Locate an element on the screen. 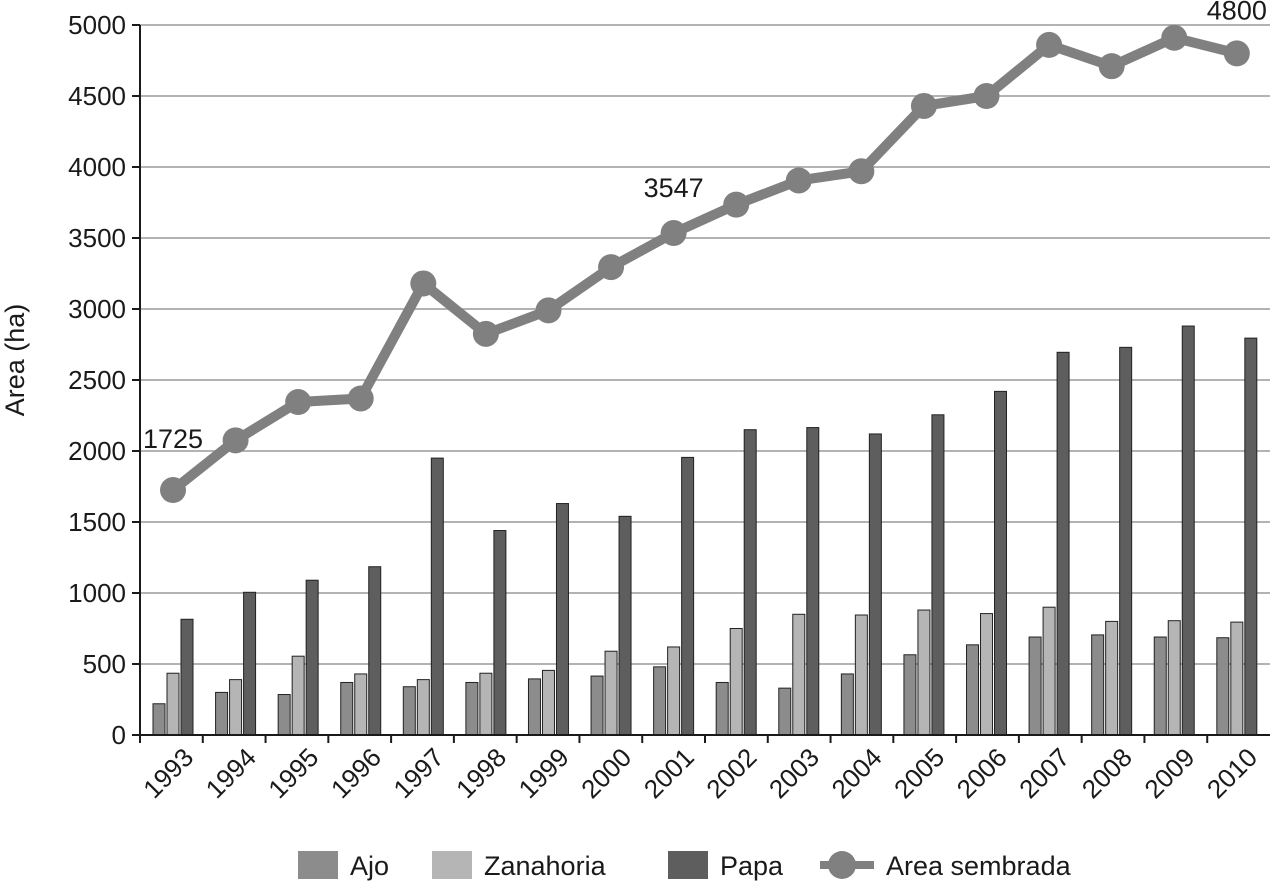  x-tick-label: 2000 is located at coordinates (606, 773).